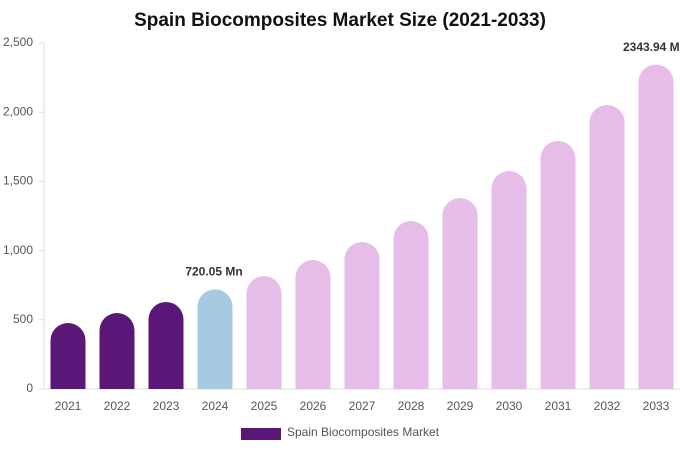  Describe the element at coordinates (18, 250) in the screenshot. I see `y-tick-label: 1,000` at that location.